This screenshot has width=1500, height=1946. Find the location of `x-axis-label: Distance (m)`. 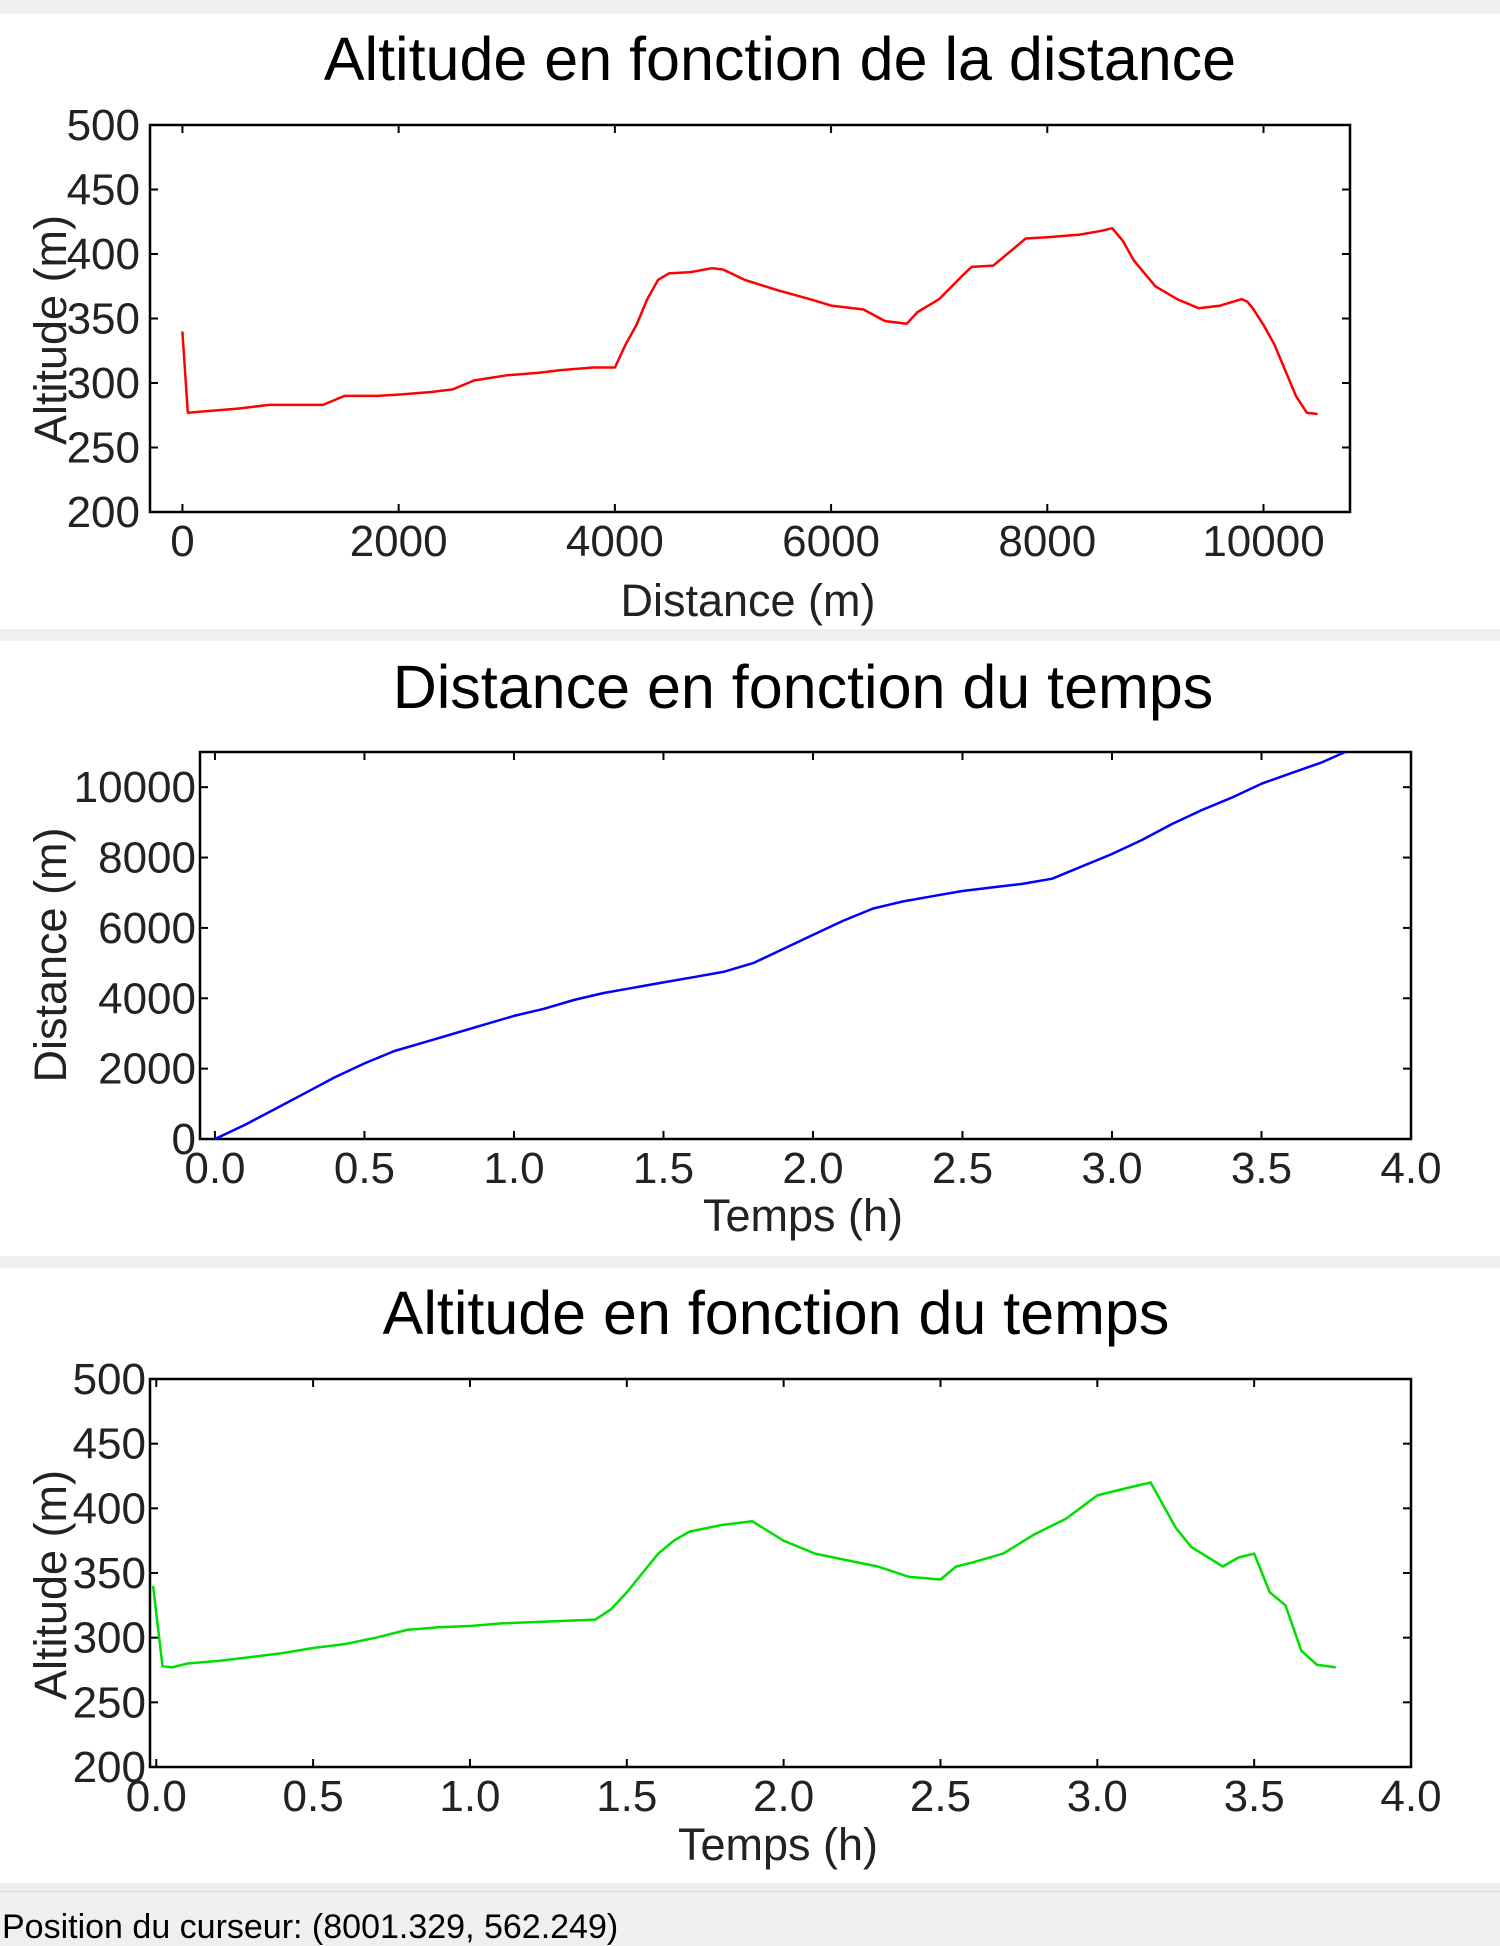

x-axis-label: Distance (m) is located at coordinates (747, 600).